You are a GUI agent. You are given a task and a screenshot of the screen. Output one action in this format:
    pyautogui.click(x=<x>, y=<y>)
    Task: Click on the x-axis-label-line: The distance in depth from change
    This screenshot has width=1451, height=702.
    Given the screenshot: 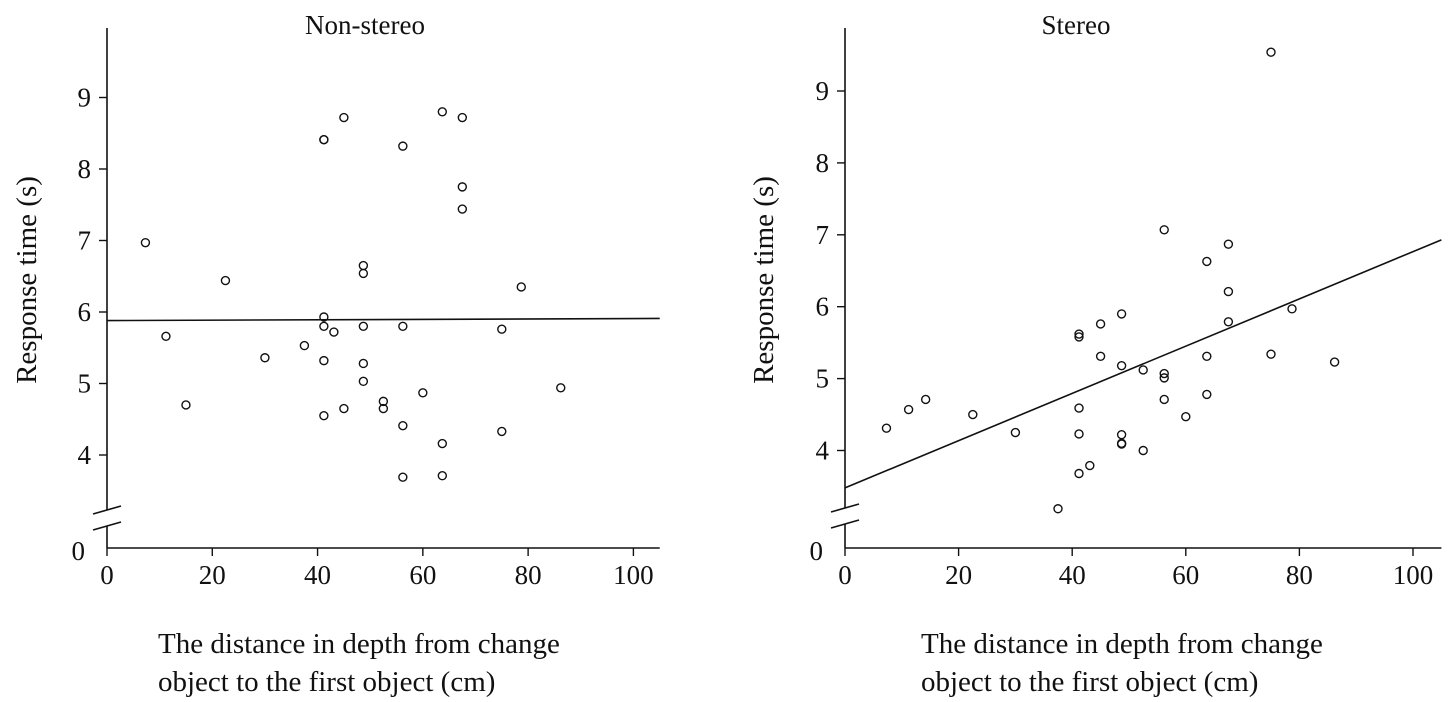 What is the action you would take?
    pyautogui.click(x=359, y=644)
    